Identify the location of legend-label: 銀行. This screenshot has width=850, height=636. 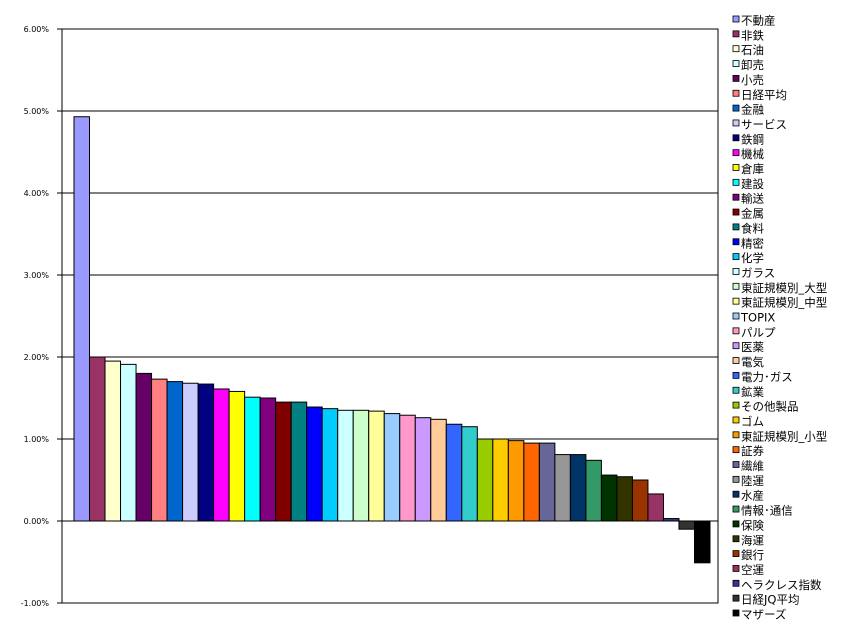
(752, 555).